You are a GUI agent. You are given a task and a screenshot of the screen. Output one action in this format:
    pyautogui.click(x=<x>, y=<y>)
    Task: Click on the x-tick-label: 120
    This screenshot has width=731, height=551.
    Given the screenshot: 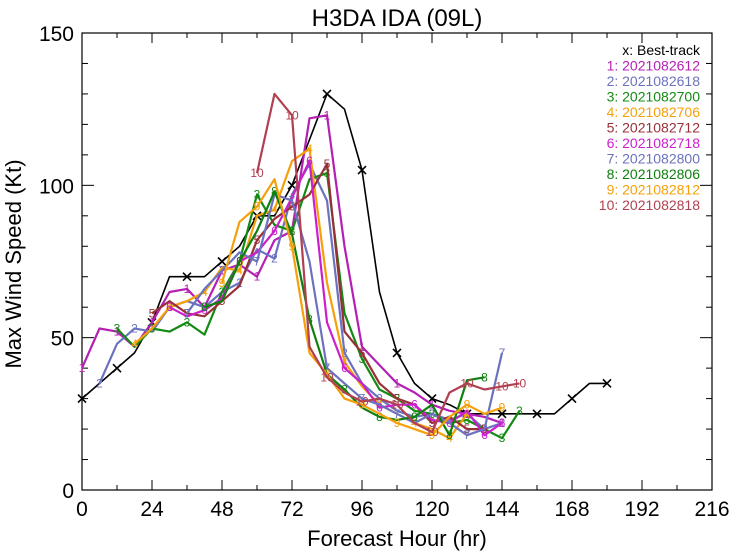 What is the action you would take?
    pyautogui.click(x=431, y=509)
    